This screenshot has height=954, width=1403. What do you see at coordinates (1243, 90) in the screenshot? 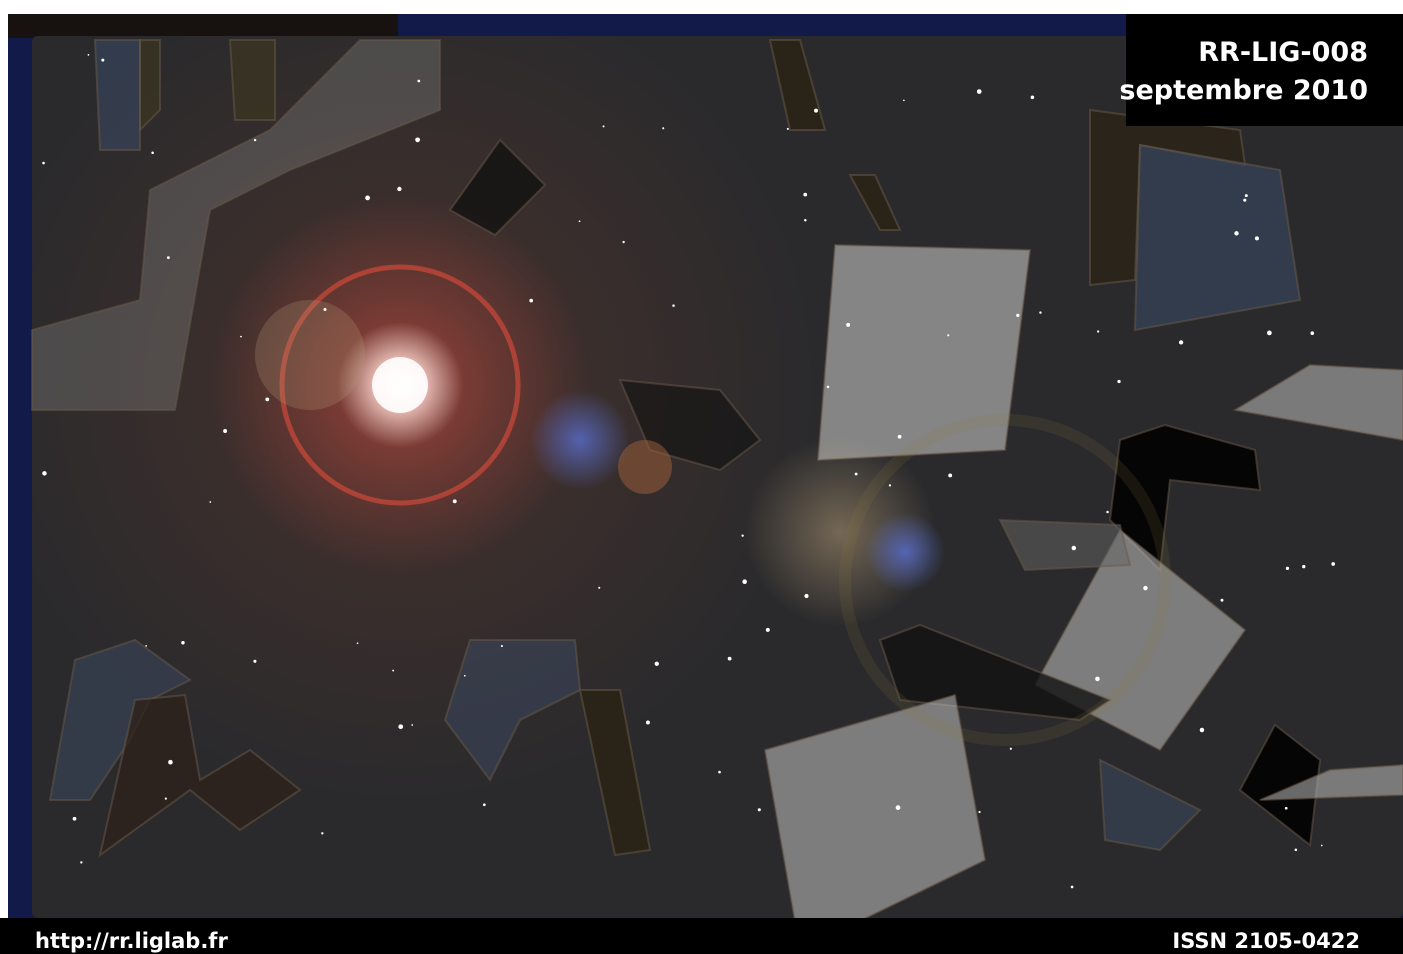
I see `report-date: septembre 2010` at bounding box center [1243, 90].